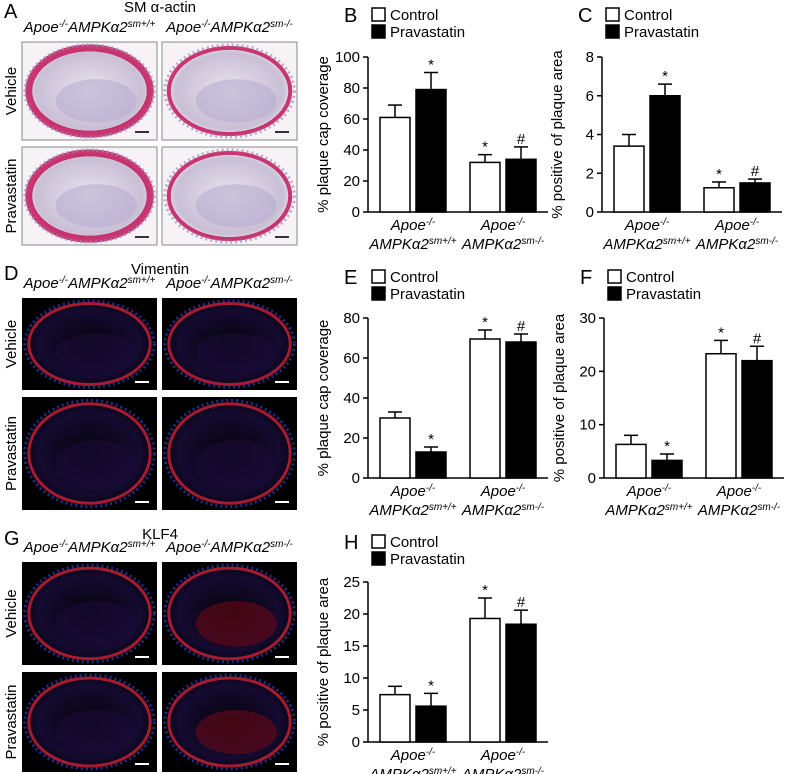 Image resolution: width=800 pixels, height=774 pixels. What do you see at coordinates (160, 269) in the screenshot?
I see `panel-title: Vimentin` at bounding box center [160, 269].